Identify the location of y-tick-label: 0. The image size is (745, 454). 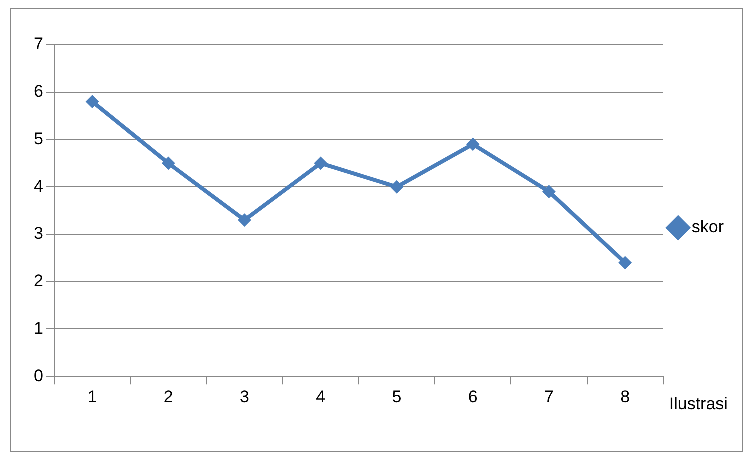
(39, 376).